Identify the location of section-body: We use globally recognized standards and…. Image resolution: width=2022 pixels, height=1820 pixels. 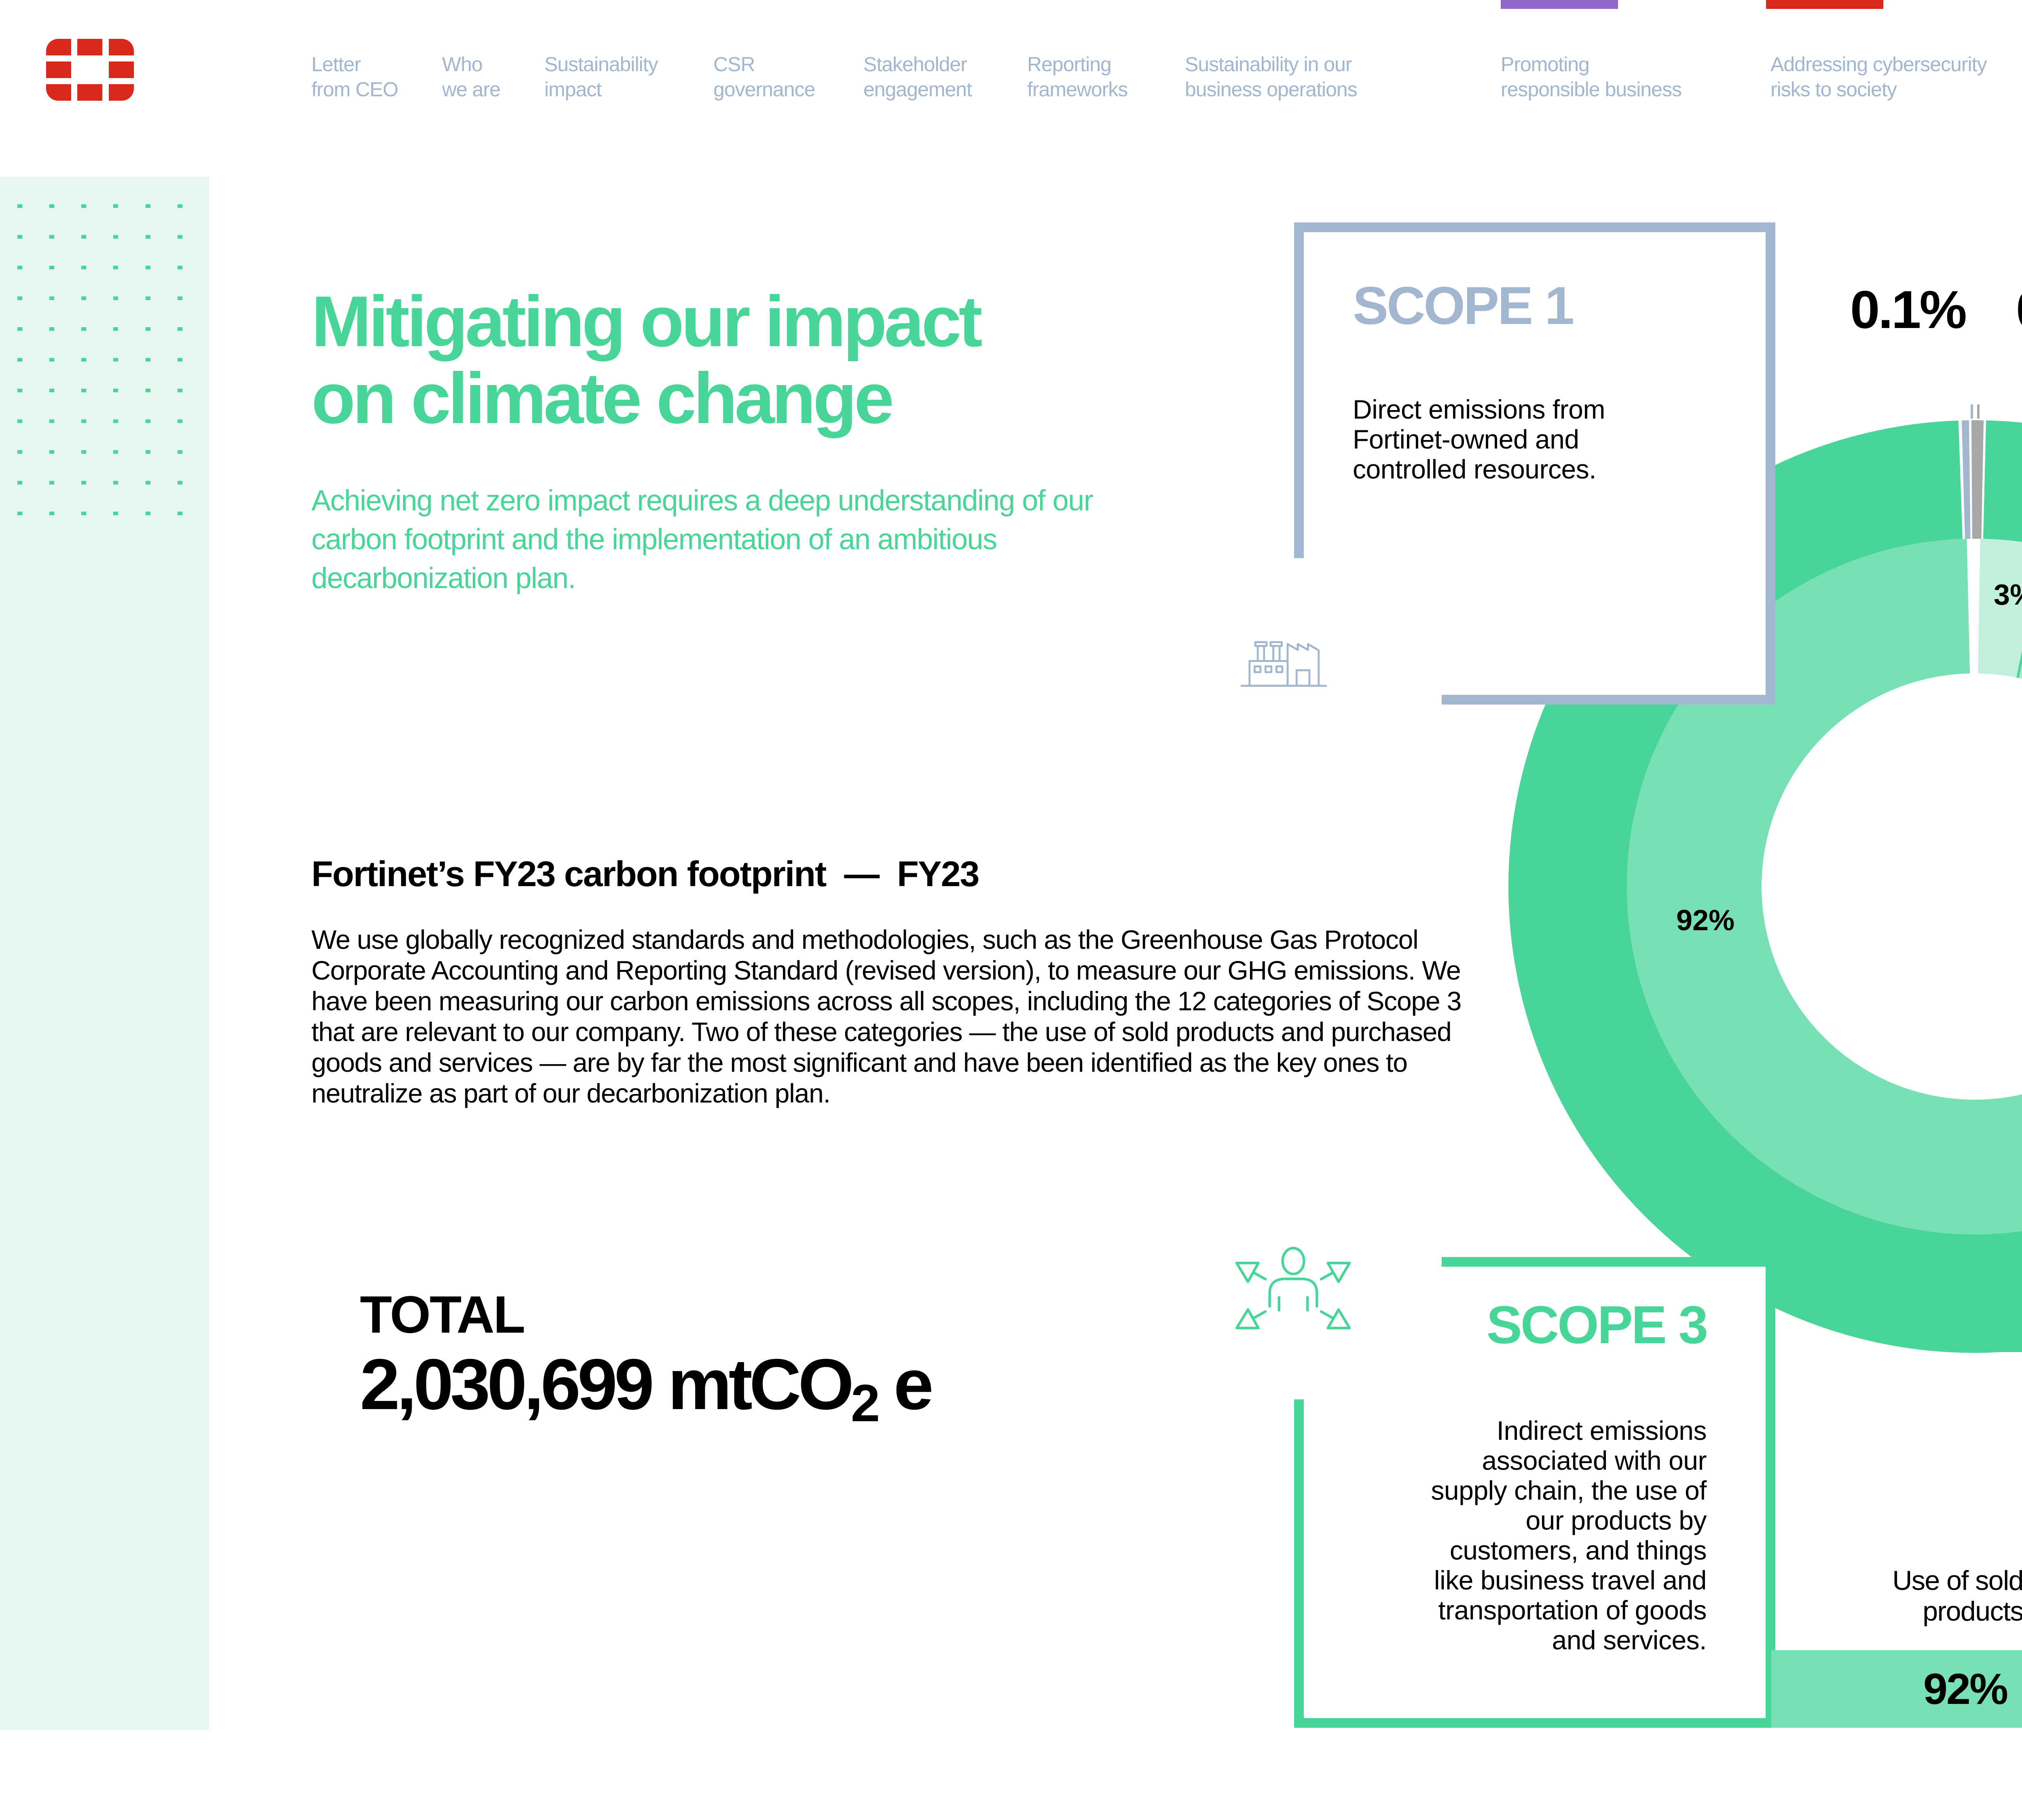
(886, 1017).